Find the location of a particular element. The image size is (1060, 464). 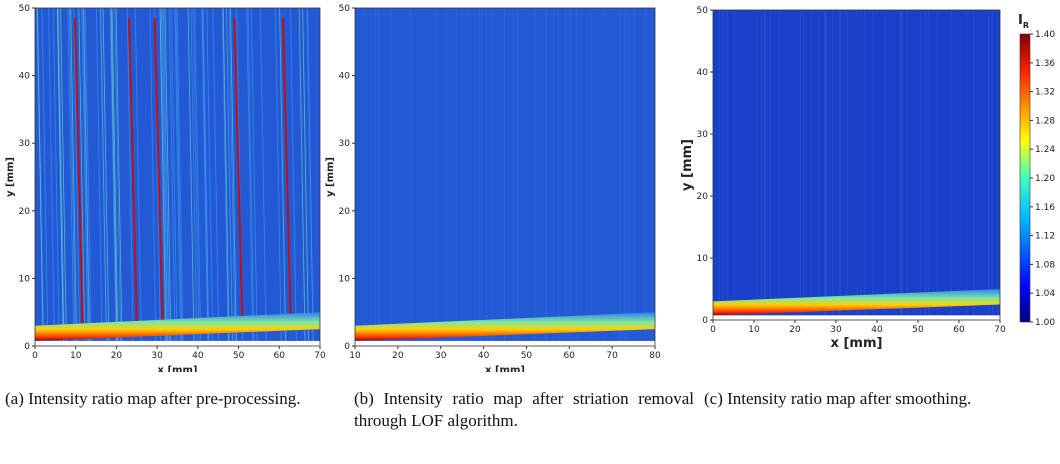

colorbar-tick-label: 1.08 is located at coordinates (1045, 265).